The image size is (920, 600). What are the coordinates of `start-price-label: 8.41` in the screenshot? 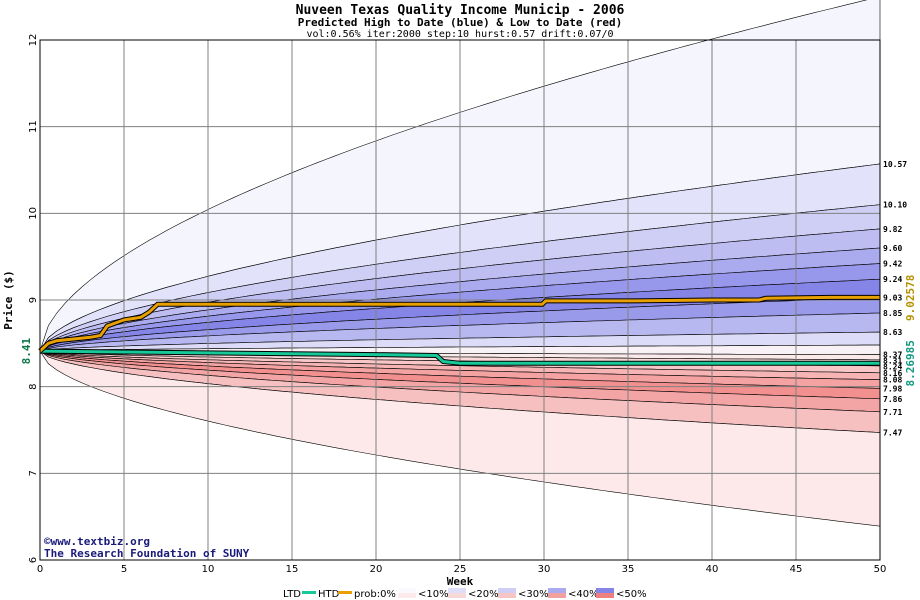 It's located at (26, 351).